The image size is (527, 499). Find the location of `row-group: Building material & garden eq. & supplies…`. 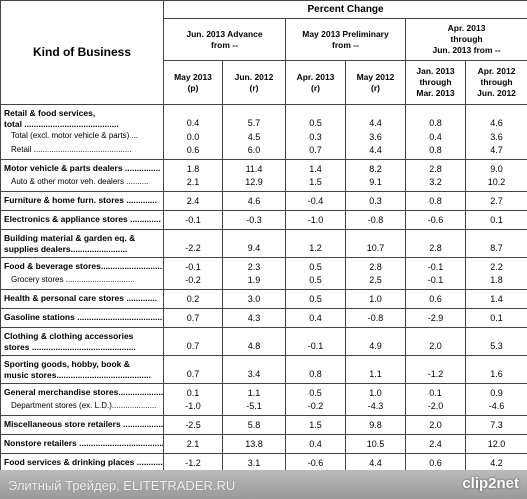

row-group: Building material & garden eq. & supplies… is located at coordinates (263, 243).